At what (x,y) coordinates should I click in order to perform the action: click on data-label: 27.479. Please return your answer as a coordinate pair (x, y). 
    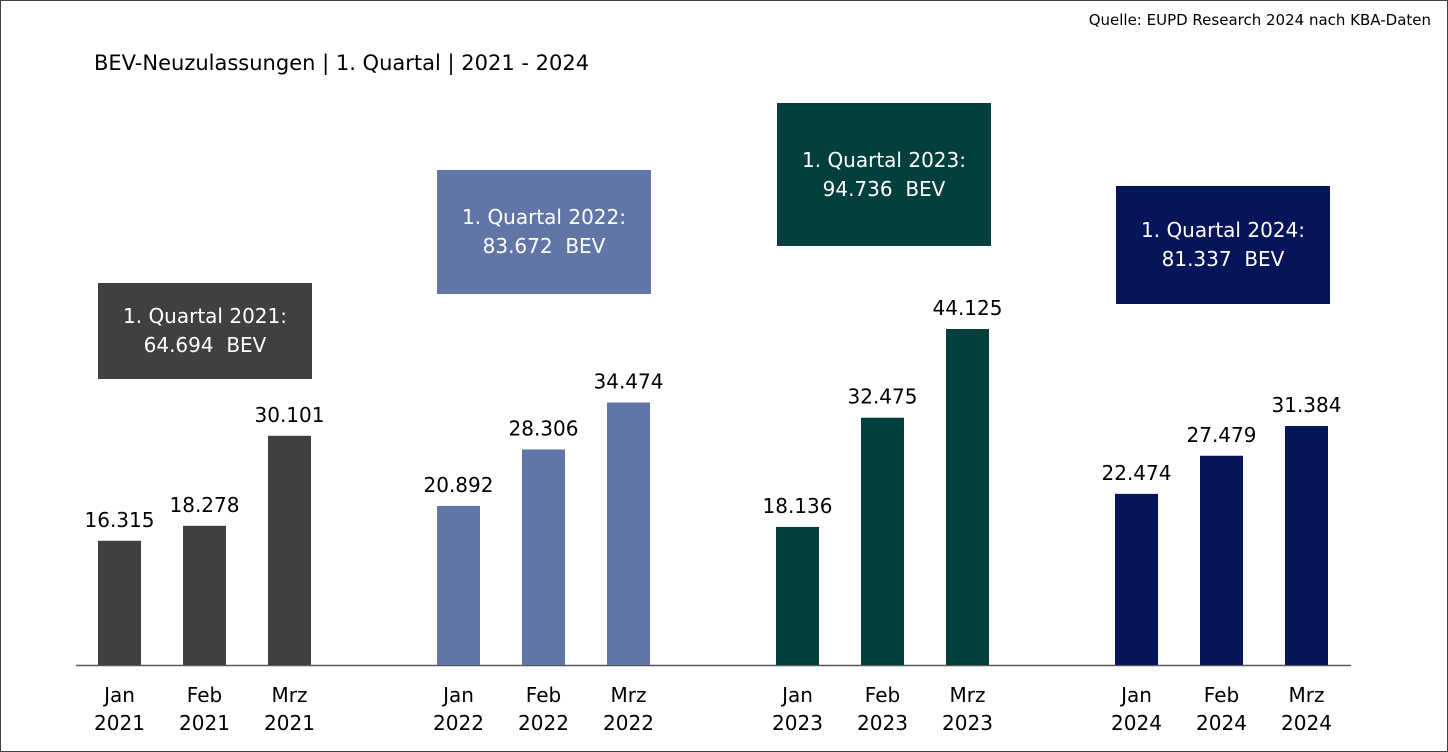
    Looking at the image, I should click on (1222, 435).